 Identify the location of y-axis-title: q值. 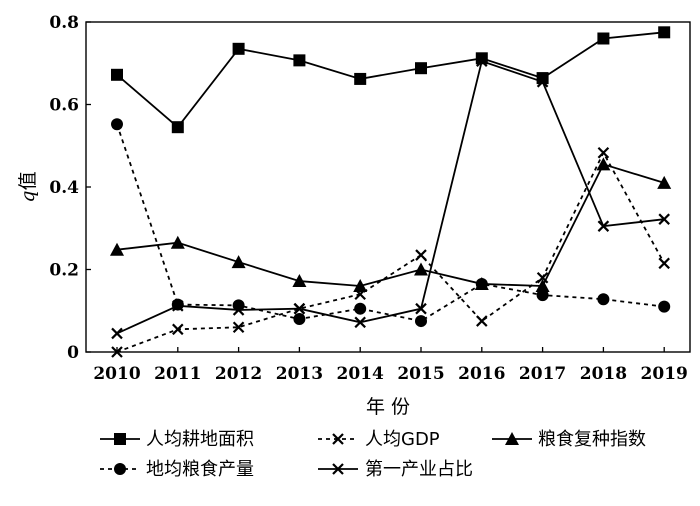
(28, 186).